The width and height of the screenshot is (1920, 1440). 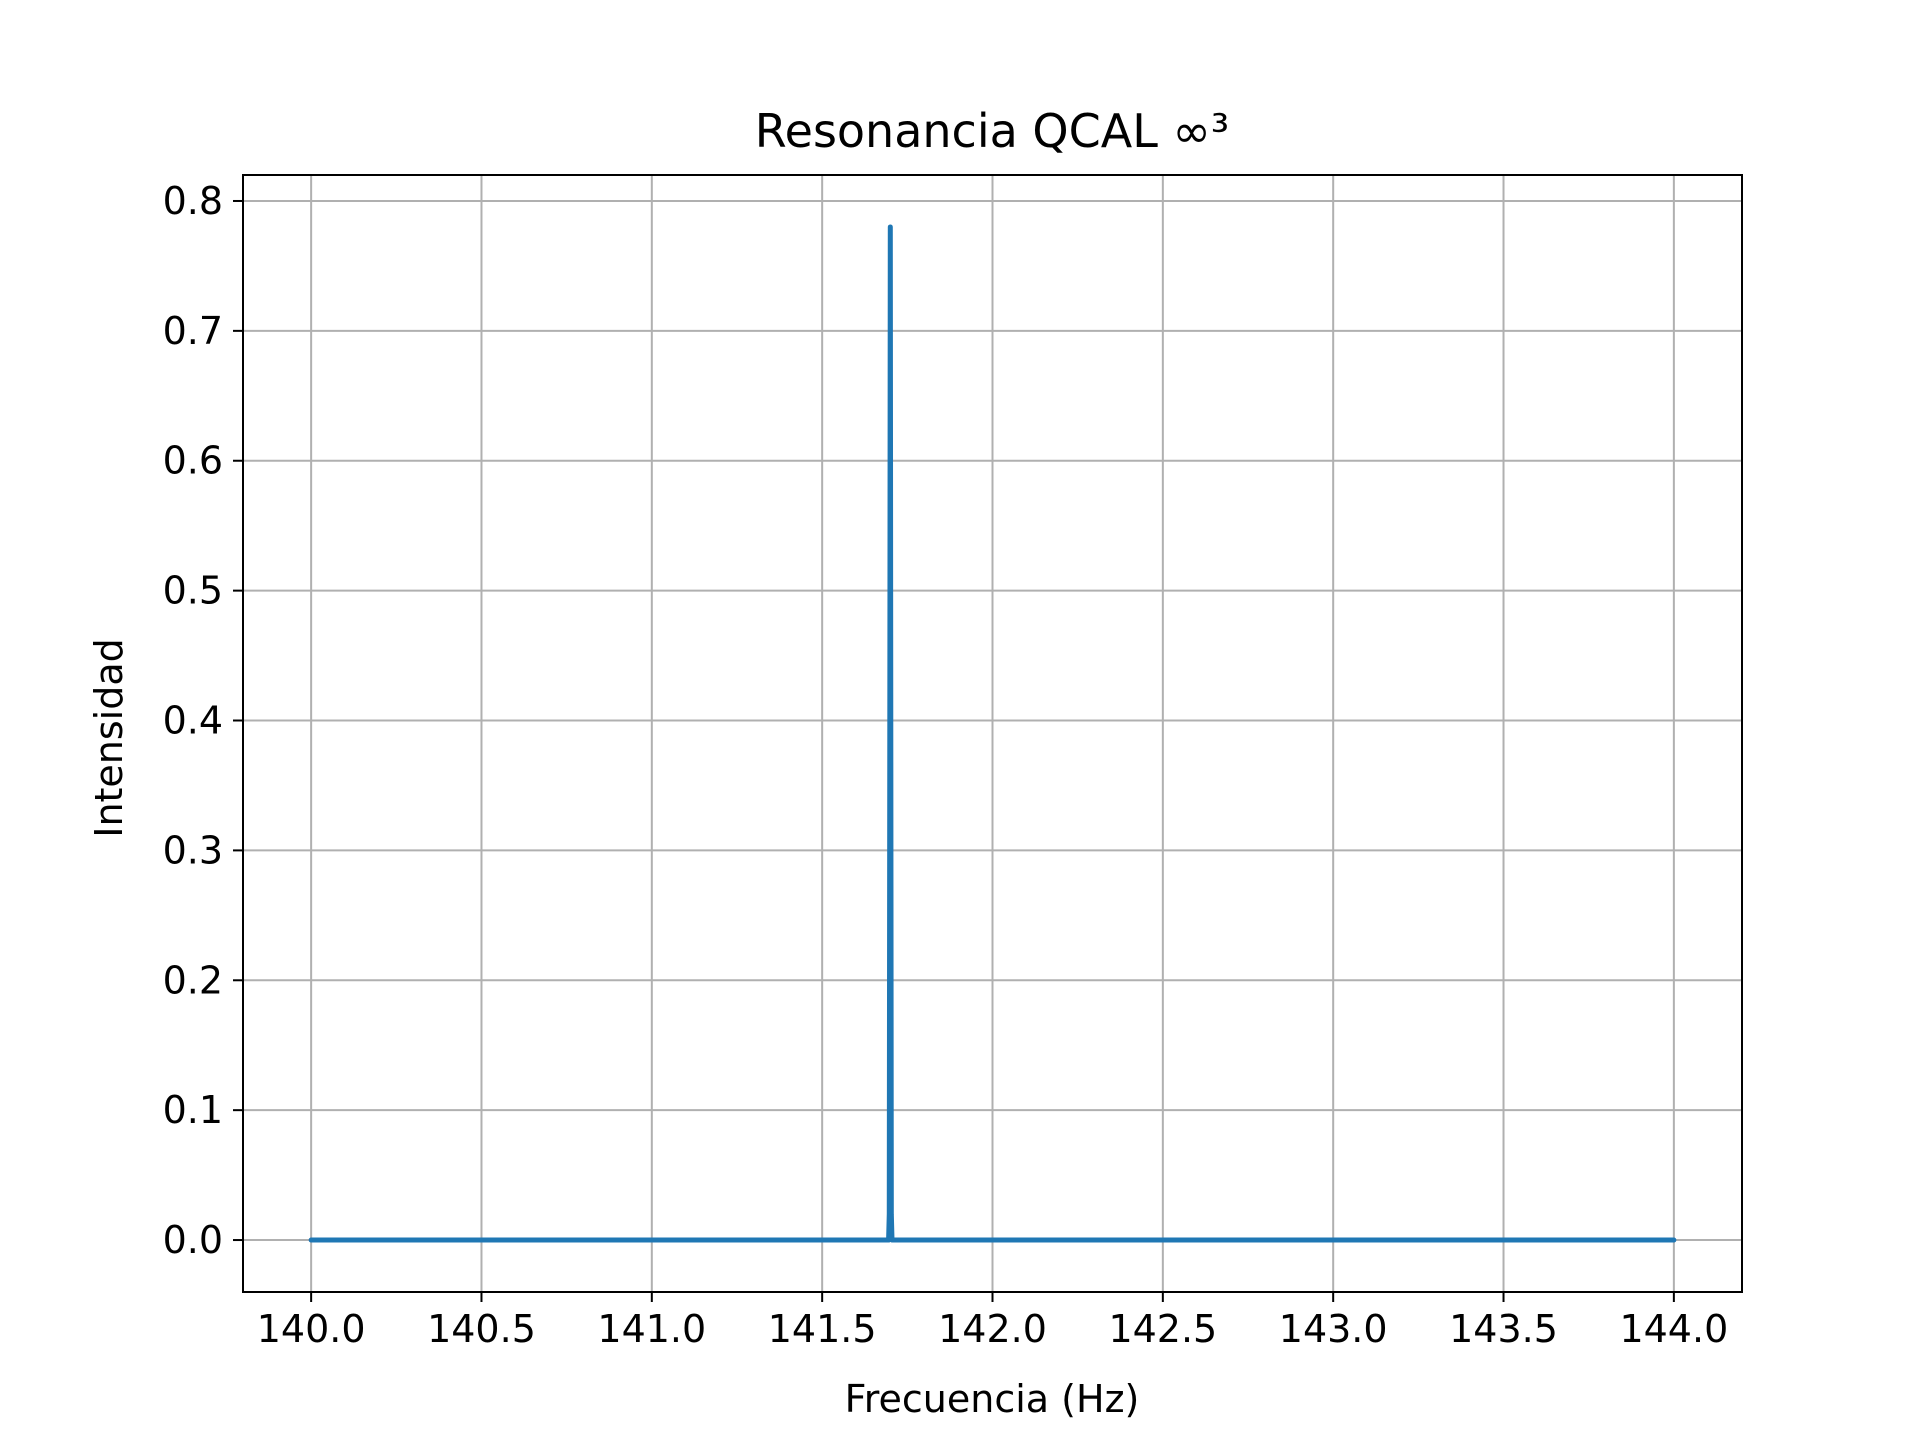 What do you see at coordinates (992, 1399) in the screenshot?
I see `x-axis-label: Frecuencia (Hz)` at bounding box center [992, 1399].